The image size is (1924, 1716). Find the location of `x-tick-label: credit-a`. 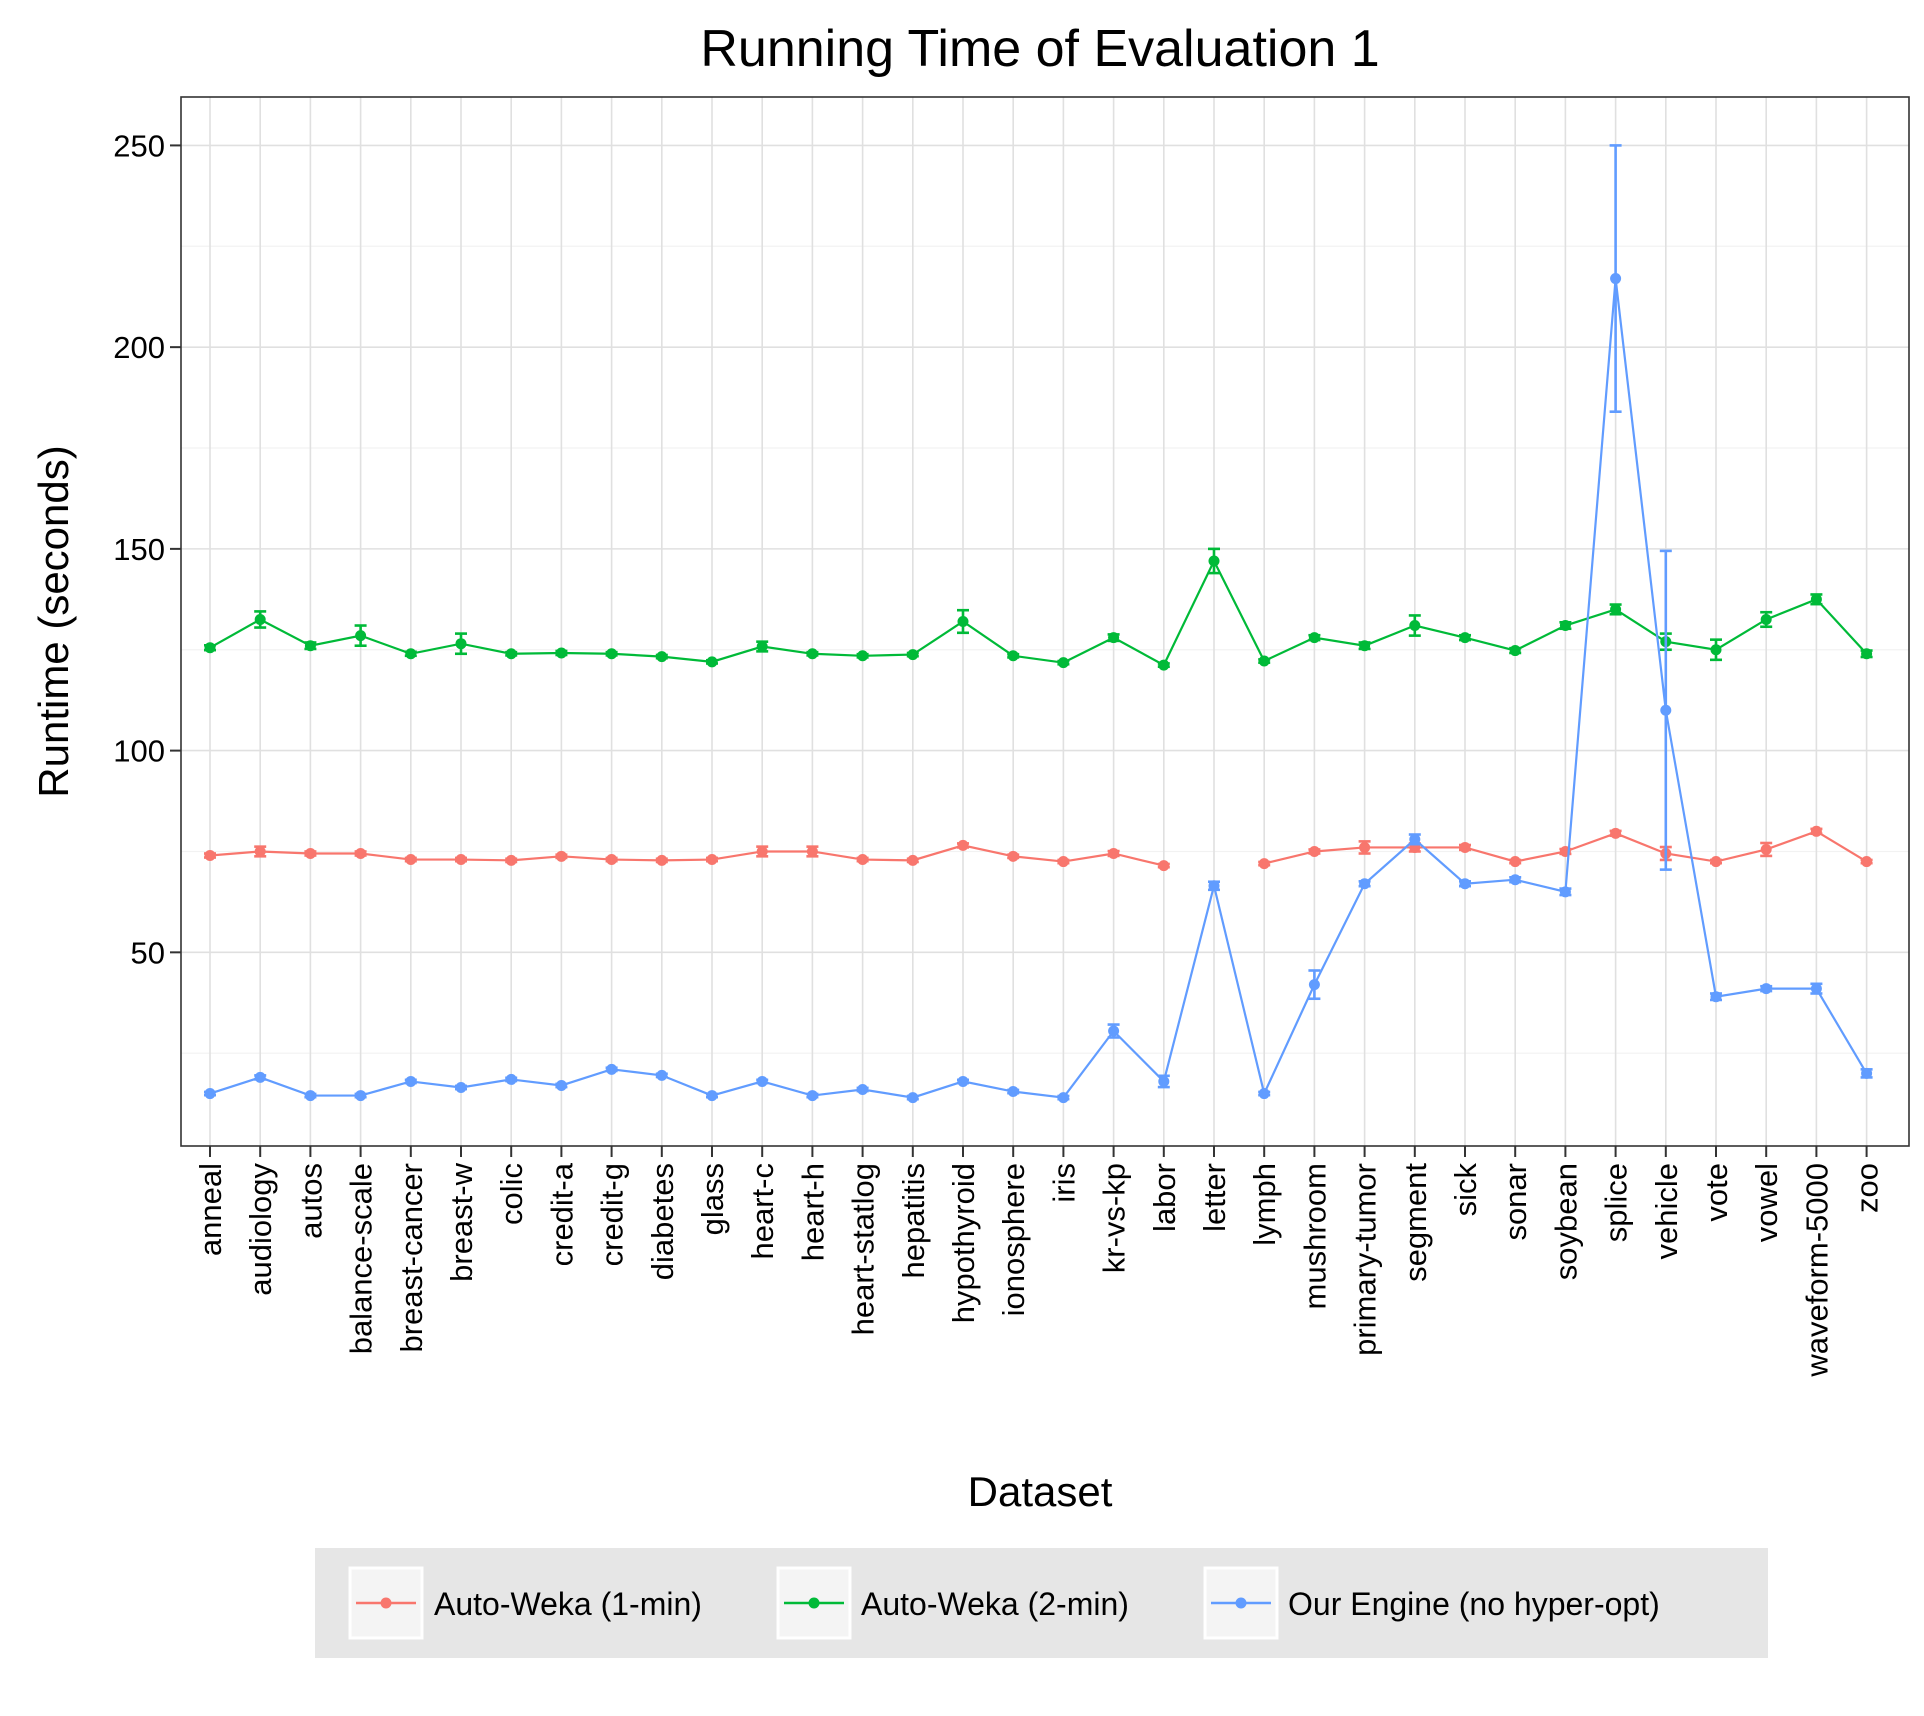

x-tick-label: credit-a is located at coordinates (561, 1214).